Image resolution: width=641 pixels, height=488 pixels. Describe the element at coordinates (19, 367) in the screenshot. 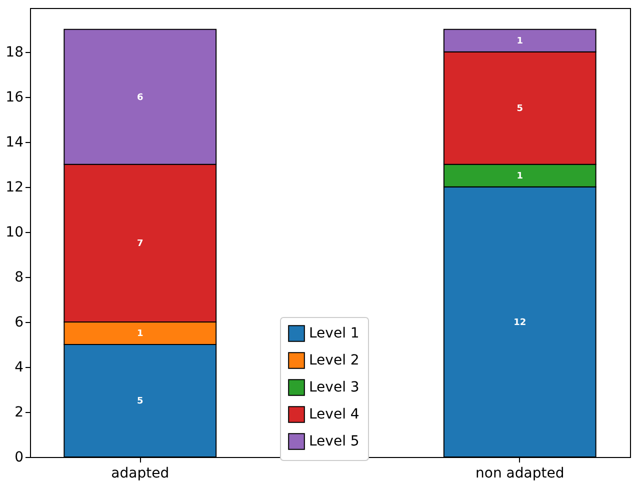

I see `y-tick-label: 4` at that location.